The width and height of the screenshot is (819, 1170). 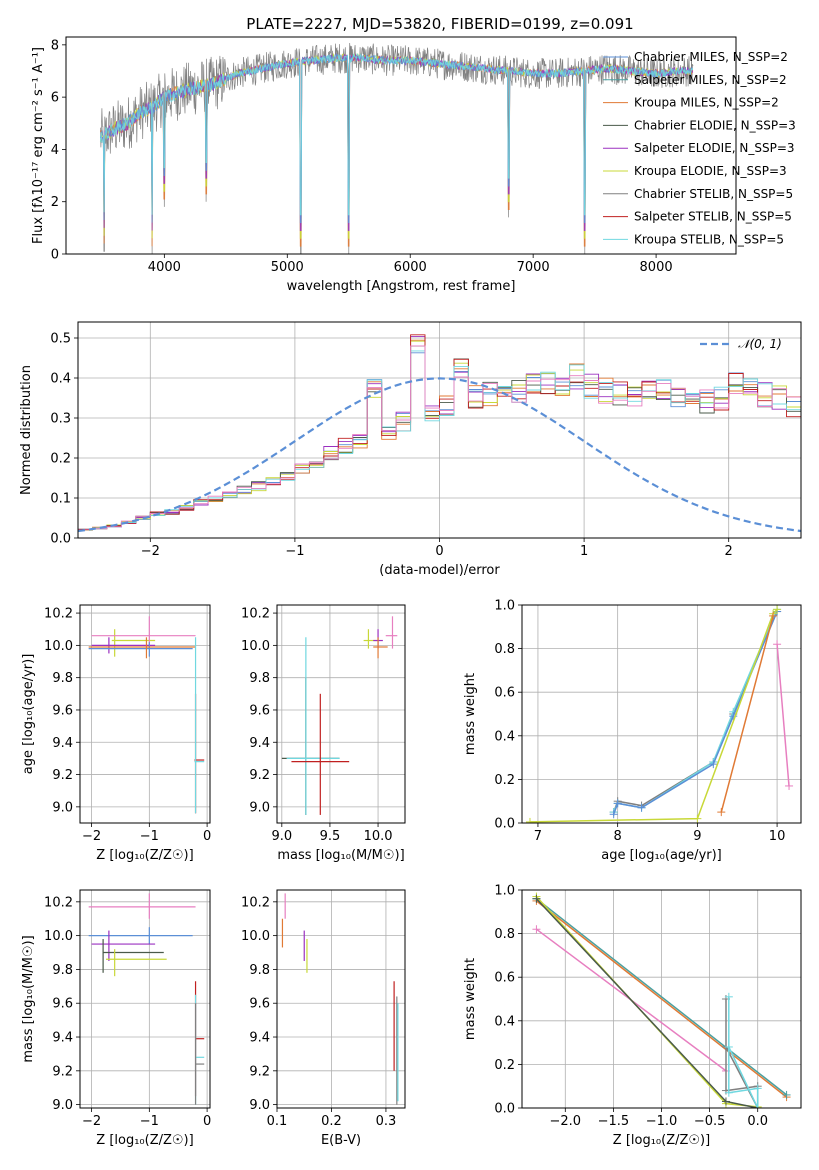 I want to click on y-axis-label: Flux [fλ10⁻¹⁷ erg cm⁻² s⁻¹ A⁻¹], so click(x=38, y=145).